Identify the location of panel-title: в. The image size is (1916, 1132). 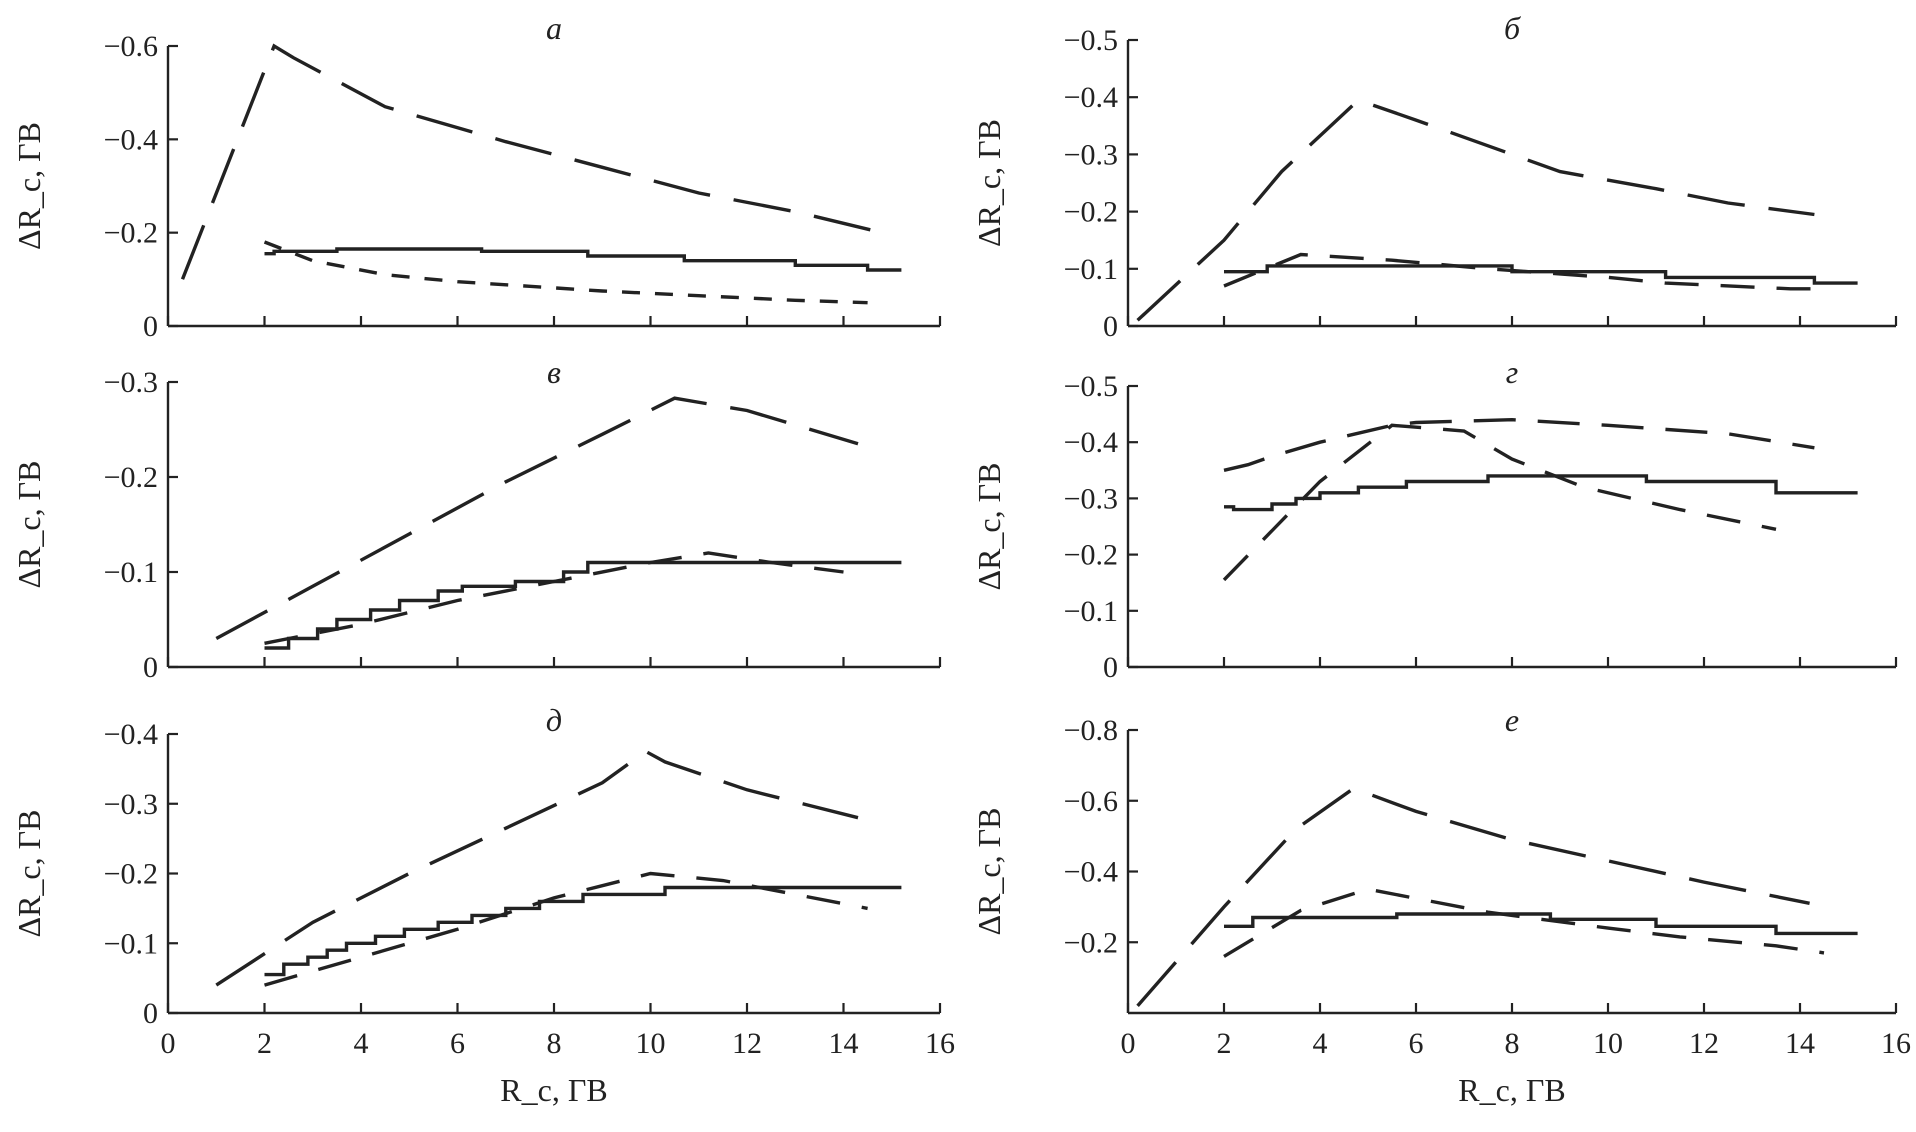
(554, 372).